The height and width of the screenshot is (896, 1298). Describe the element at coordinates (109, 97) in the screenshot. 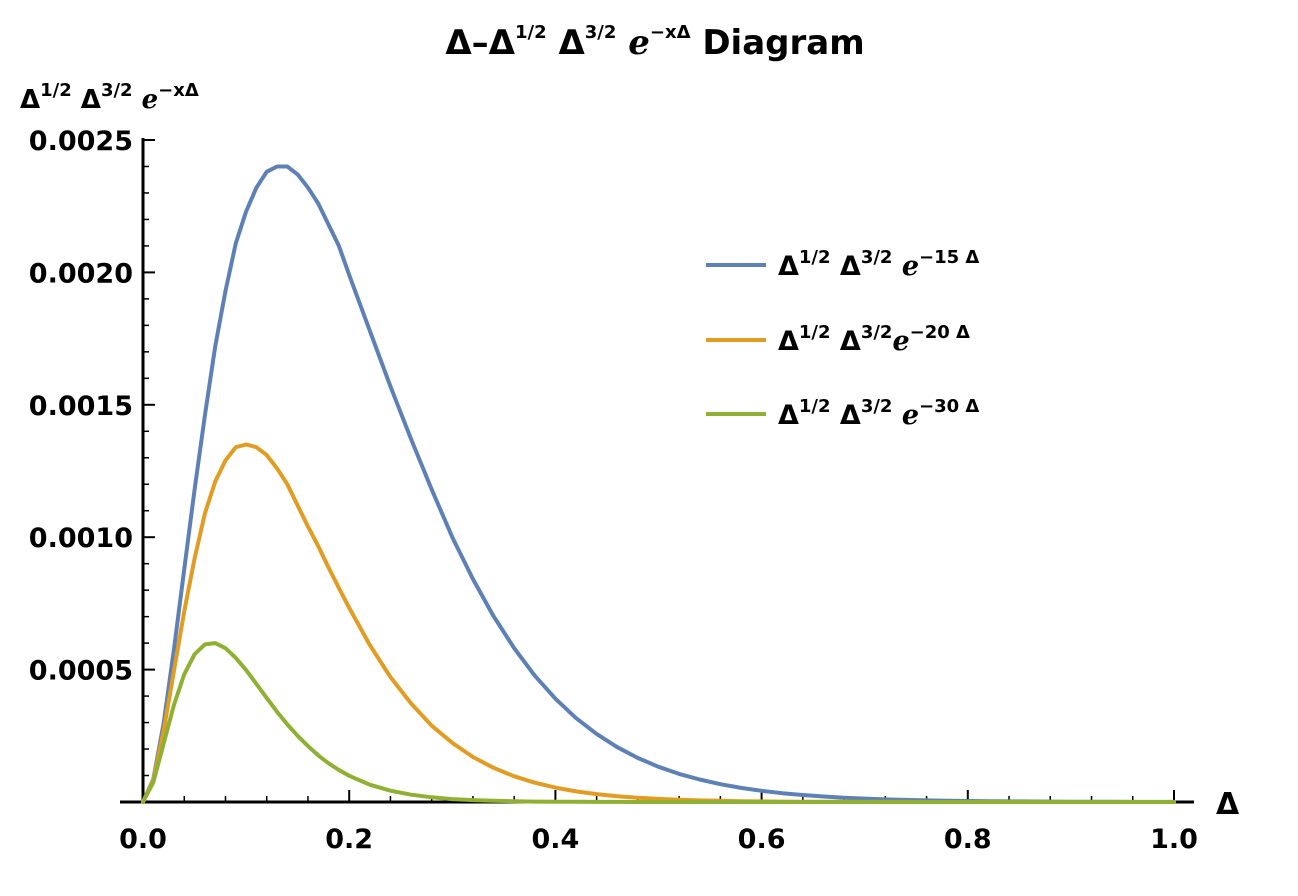

I see `y-axis-label: Δ1/2 Δ3/2 e−xΔ` at that location.